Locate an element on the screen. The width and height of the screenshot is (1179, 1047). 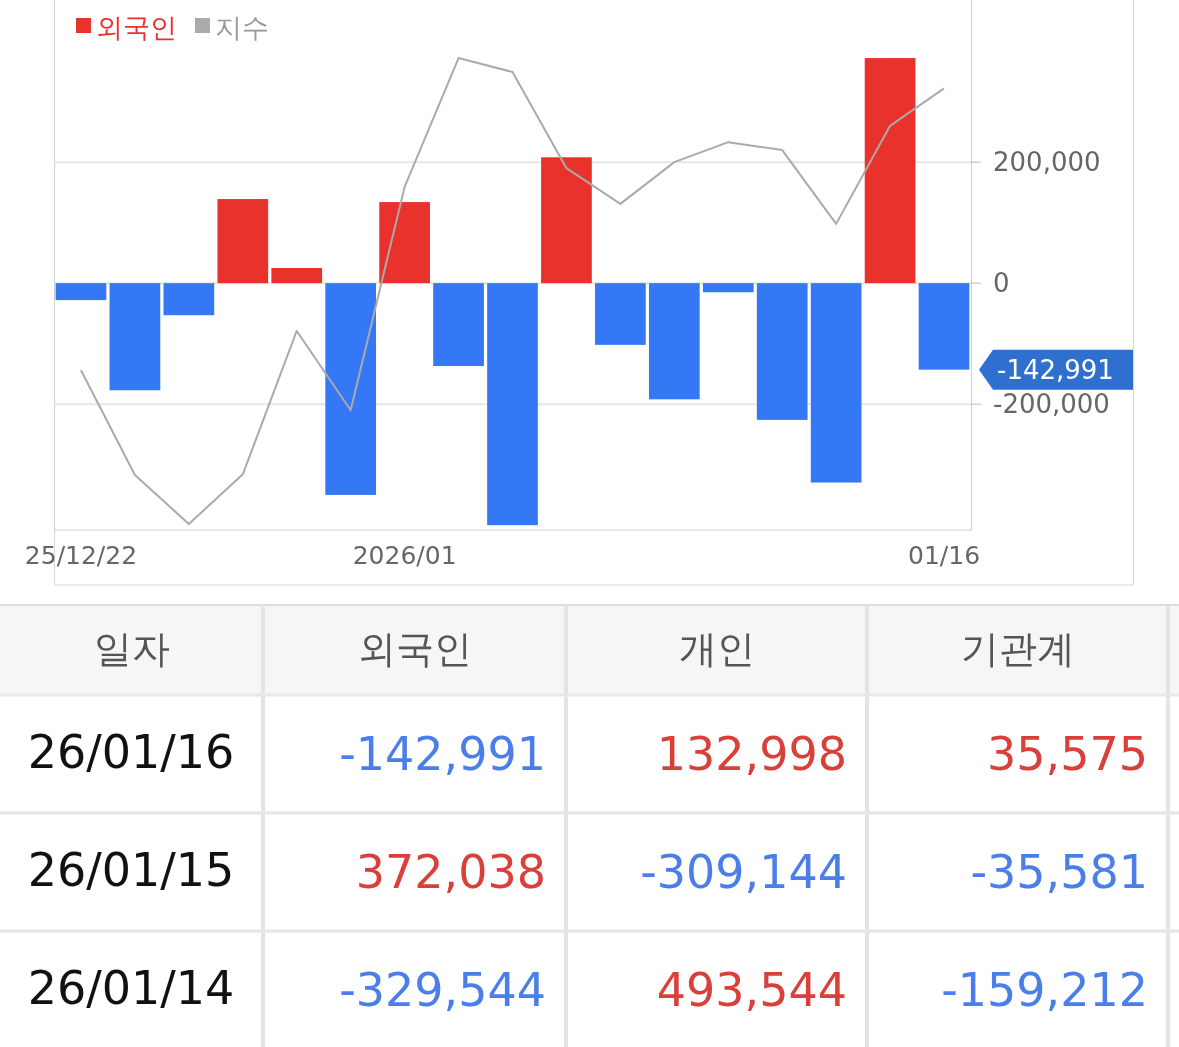
data-label: 493,544 is located at coordinates (751, 990).